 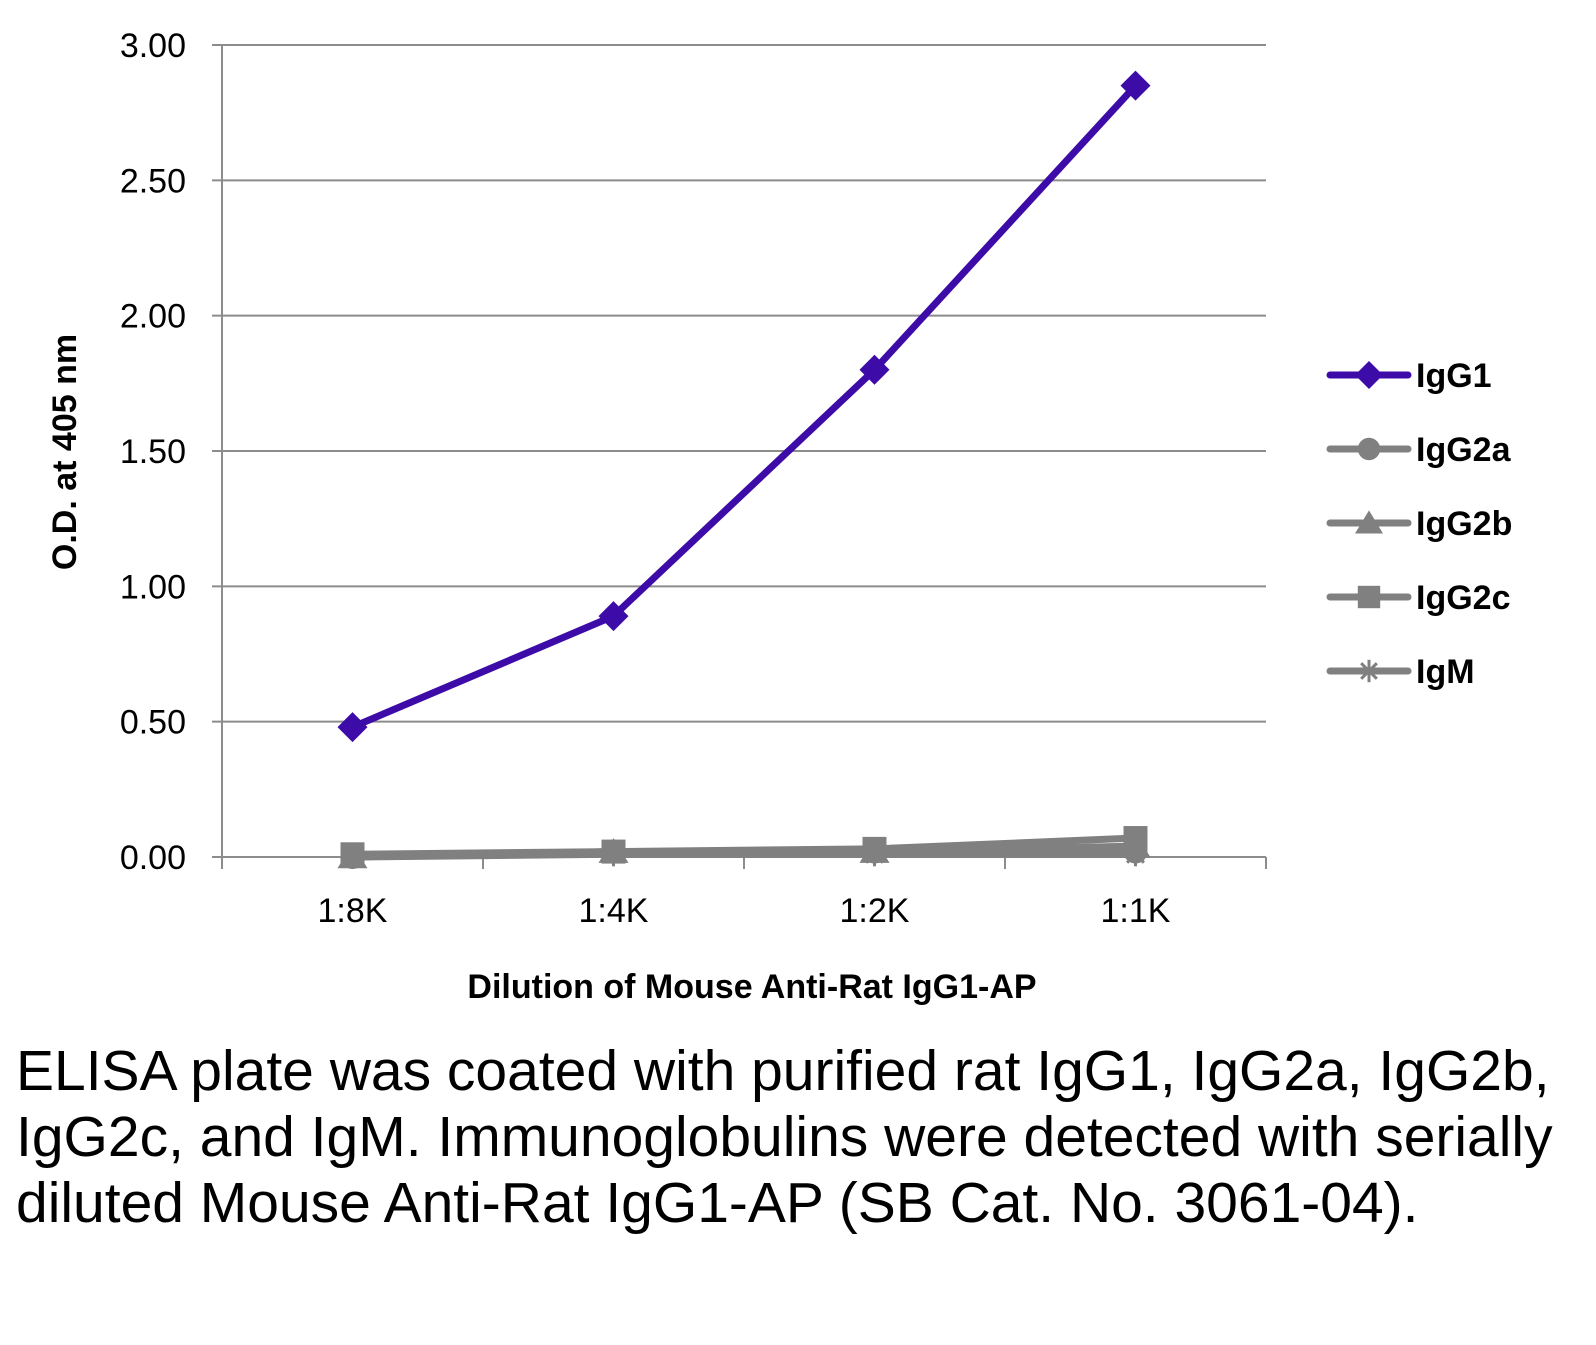 What do you see at coordinates (1464, 450) in the screenshot?
I see `legend-label: IgG2a` at bounding box center [1464, 450].